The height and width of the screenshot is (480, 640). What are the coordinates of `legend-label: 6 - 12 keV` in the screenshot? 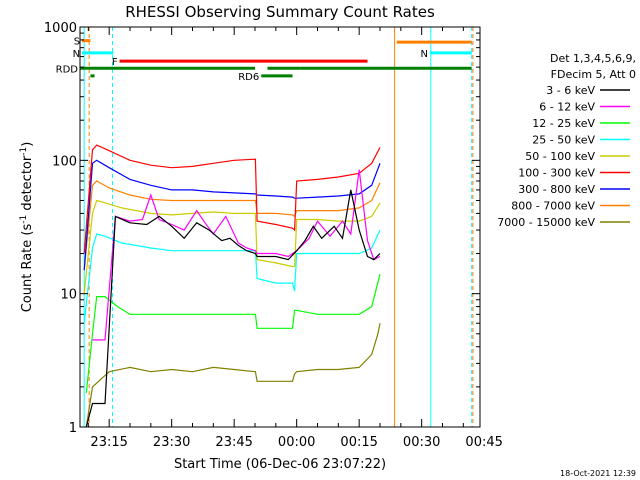 It's located at (567, 107).